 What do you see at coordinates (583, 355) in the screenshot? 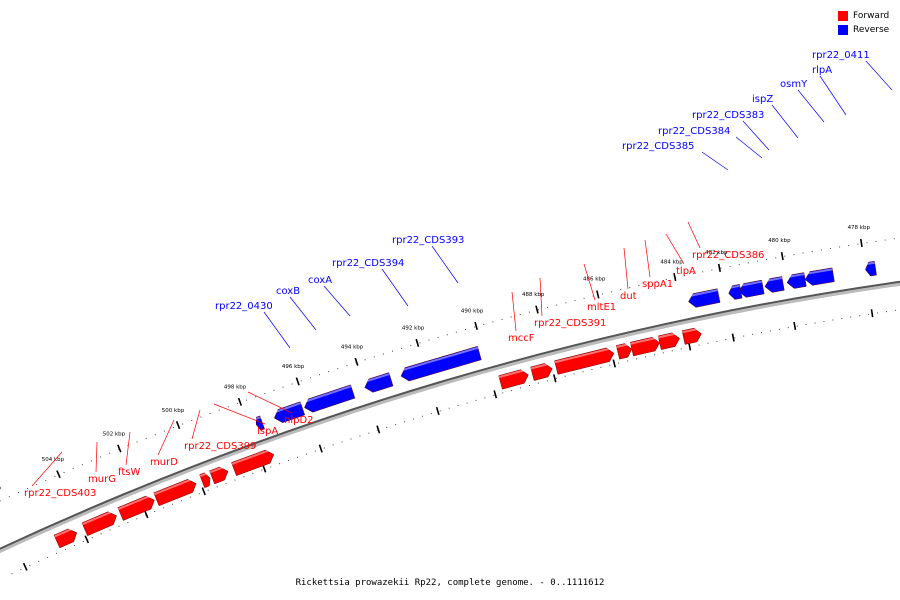
I see `gene-forward-4-shine` at bounding box center [583, 355].